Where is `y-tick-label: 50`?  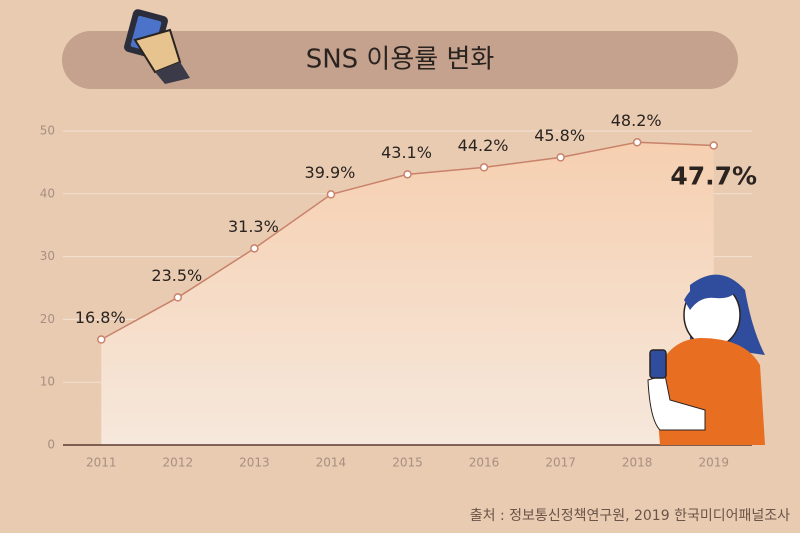 y-tick-label: 50 is located at coordinates (47, 131).